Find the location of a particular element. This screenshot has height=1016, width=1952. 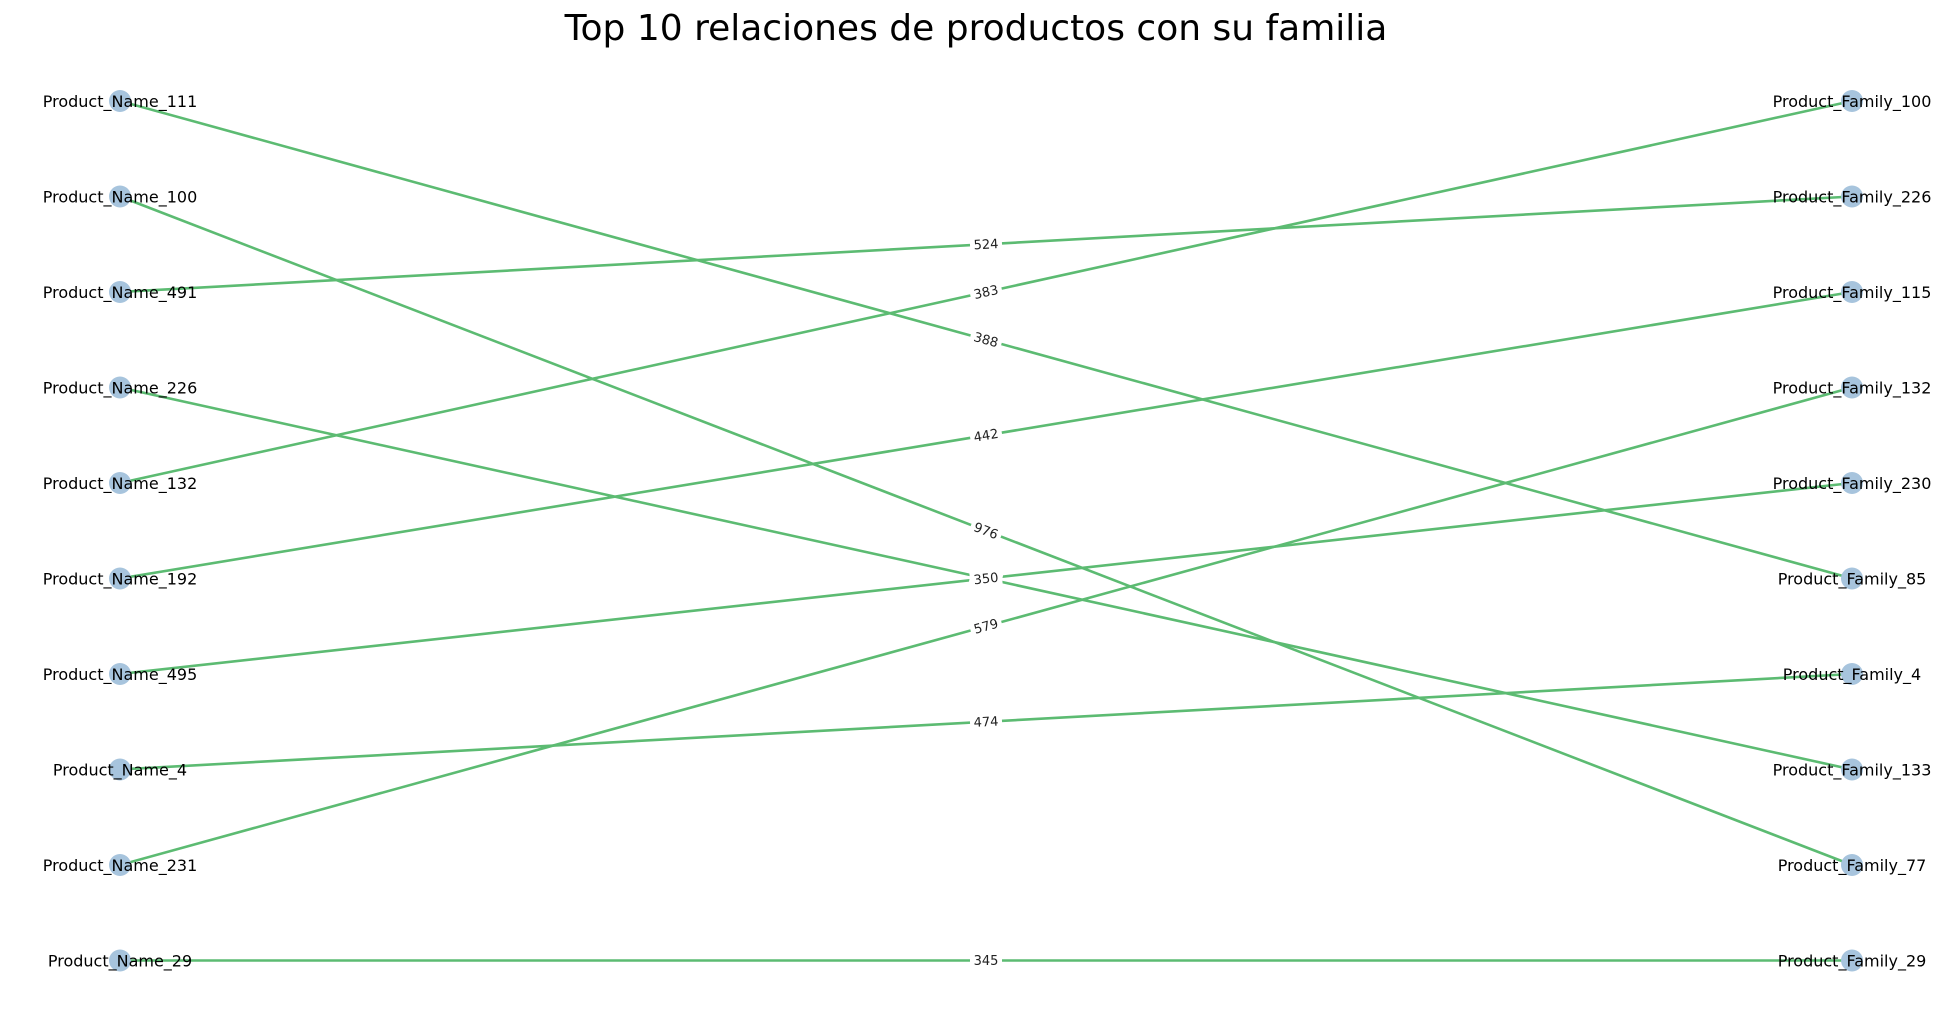

family-node-label: Product_Family_132 is located at coordinates (1852, 389).